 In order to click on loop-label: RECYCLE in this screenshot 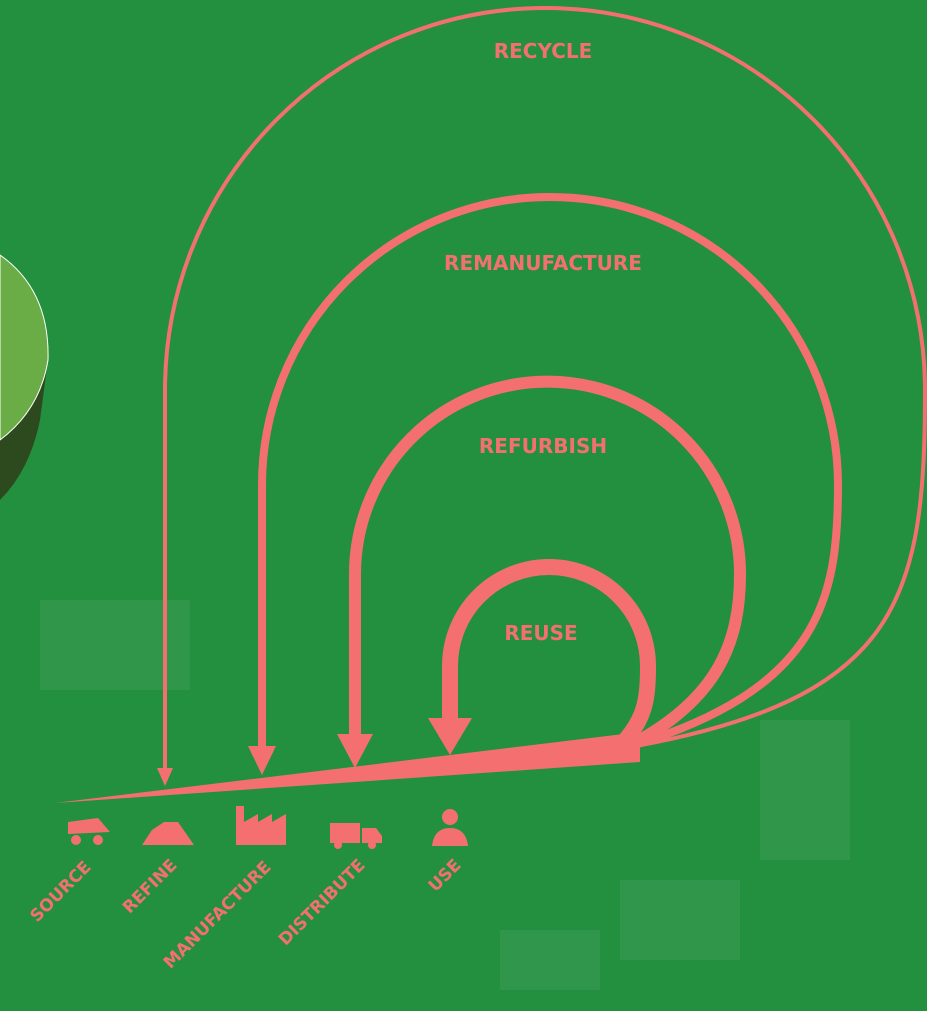, I will do `click(543, 51)`.